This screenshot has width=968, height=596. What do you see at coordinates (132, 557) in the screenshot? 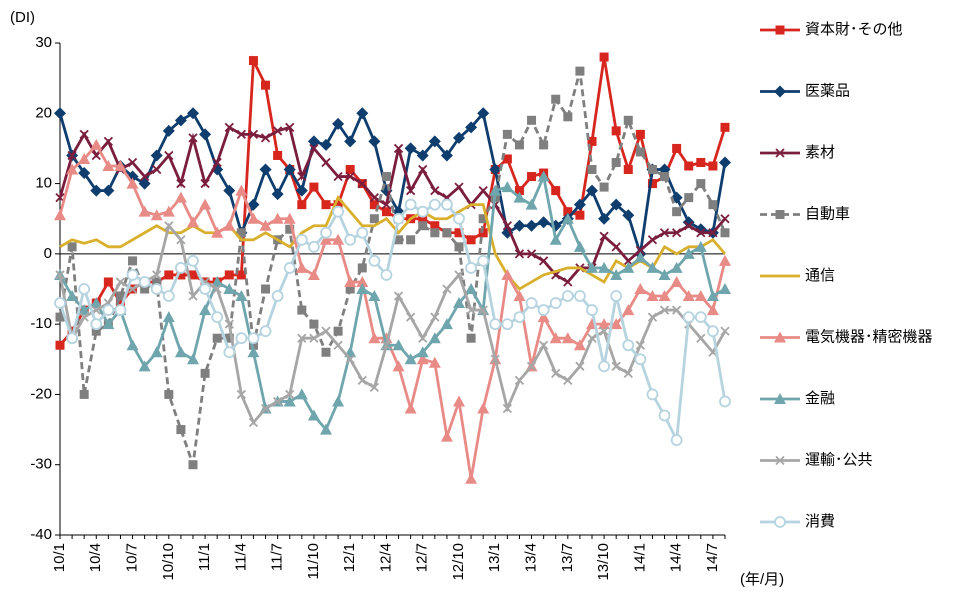
I see `x-tick-label: 10/7` at bounding box center [132, 557].